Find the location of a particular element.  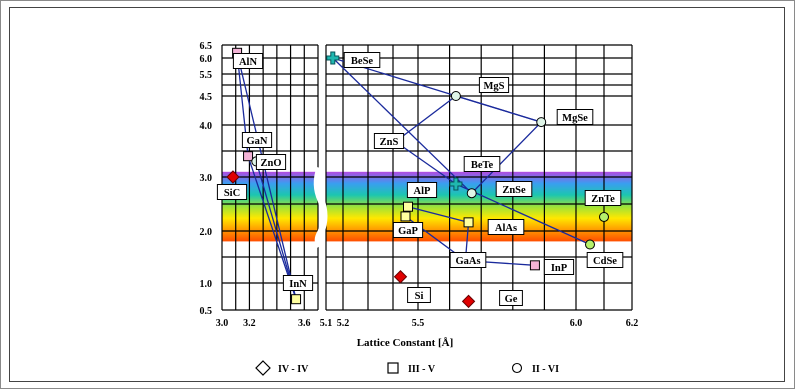

legend-item-0: IV - IV is located at coordinates (282, 368).